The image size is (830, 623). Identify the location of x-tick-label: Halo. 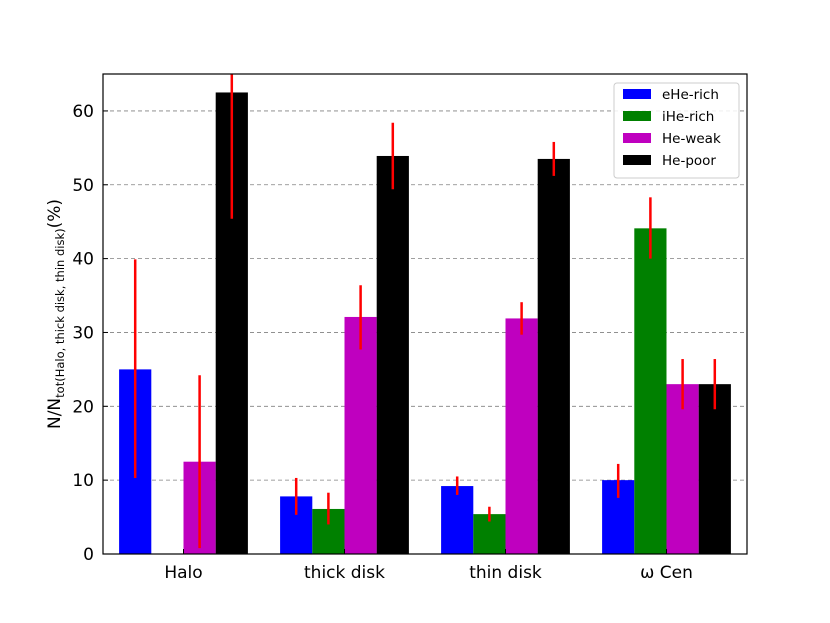
(183, 573).